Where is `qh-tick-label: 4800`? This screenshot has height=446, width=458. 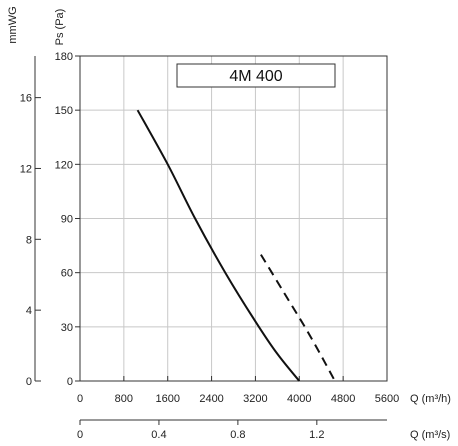
qh-tick-label: 4800 is located at coordinates (343, 399).